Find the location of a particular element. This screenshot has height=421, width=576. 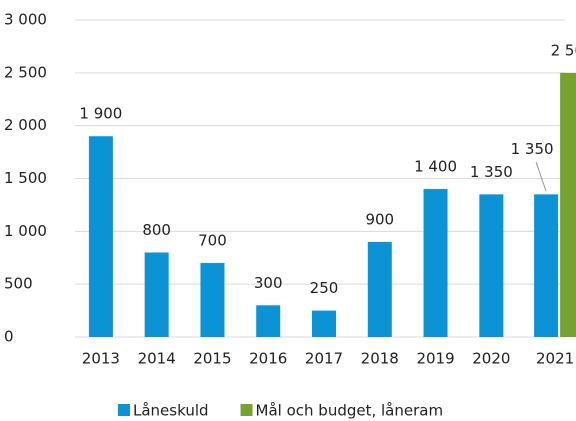

y-tick-label: 3 000 is located at coordinates (25, 20).